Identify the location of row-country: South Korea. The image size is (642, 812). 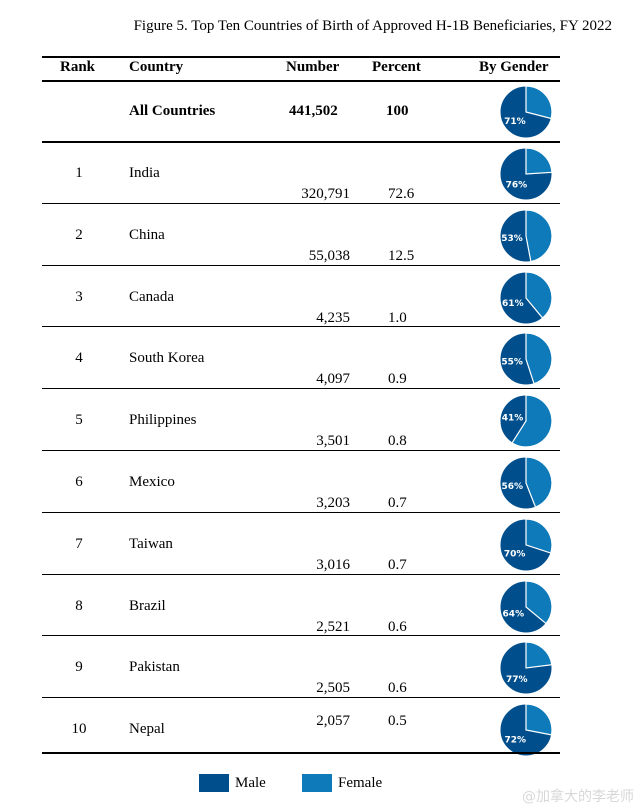
(167, 358).